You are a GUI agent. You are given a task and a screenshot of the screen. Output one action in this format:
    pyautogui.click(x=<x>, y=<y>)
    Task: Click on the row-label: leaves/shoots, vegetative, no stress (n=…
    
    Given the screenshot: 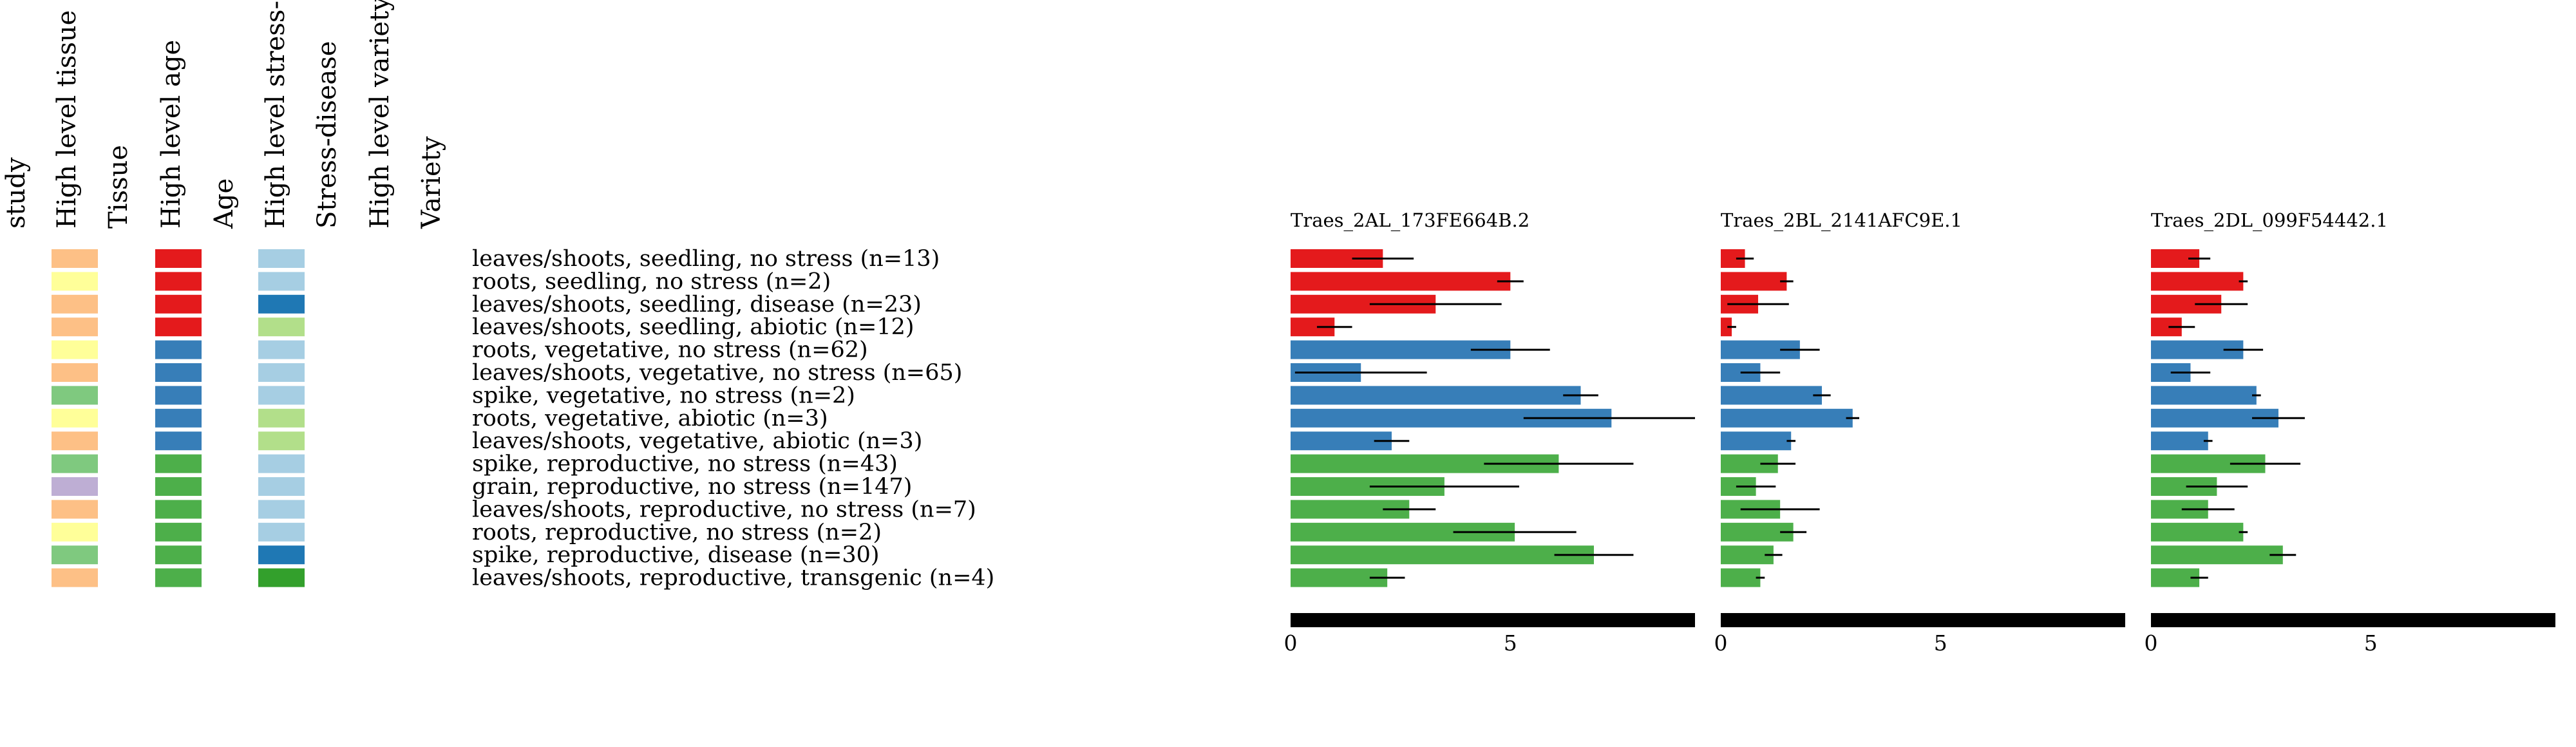 What is the action you would take?
    pyautogui.click(x=717, y=373)
    